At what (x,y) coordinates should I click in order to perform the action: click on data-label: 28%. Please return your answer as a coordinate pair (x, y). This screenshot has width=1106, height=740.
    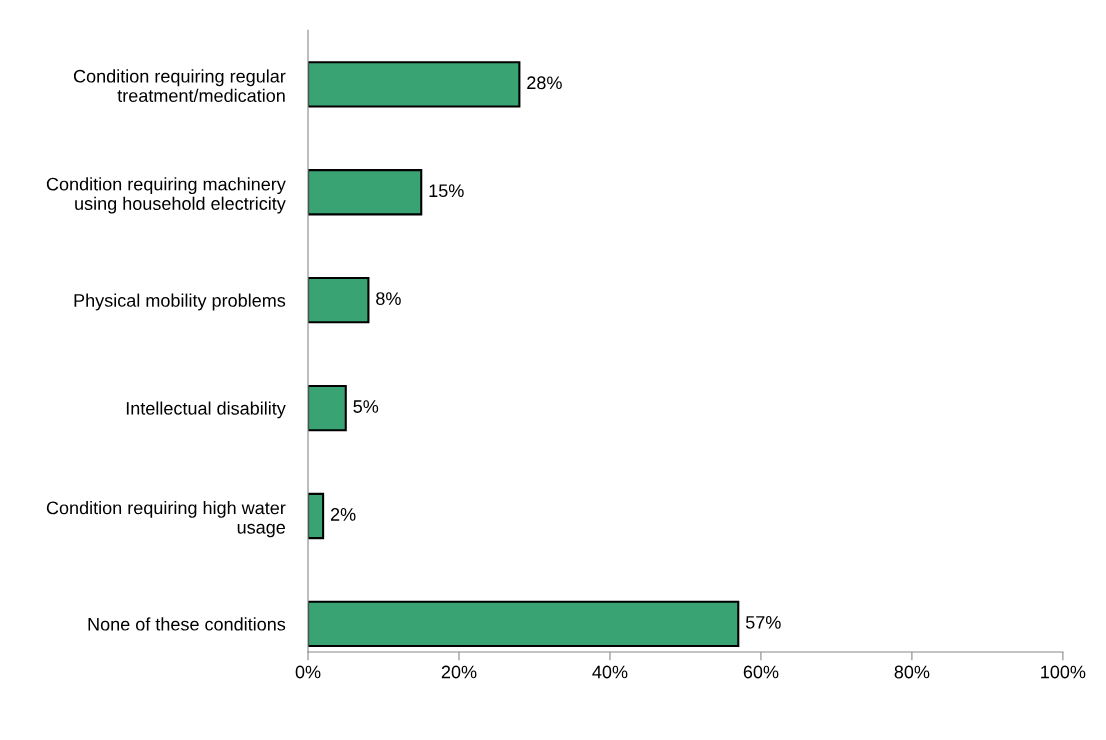
    Looking at the image, I should click on (544, 83).